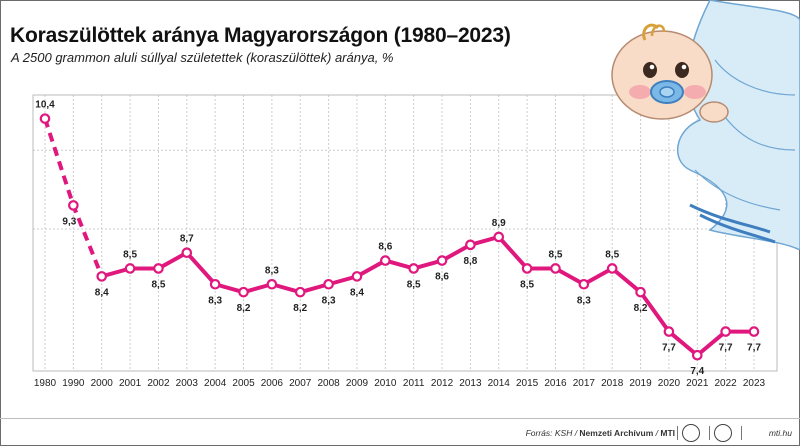 This screenshot has width=800, height=446. I want to click on x-tick-label: 2009, so click(357, 383).